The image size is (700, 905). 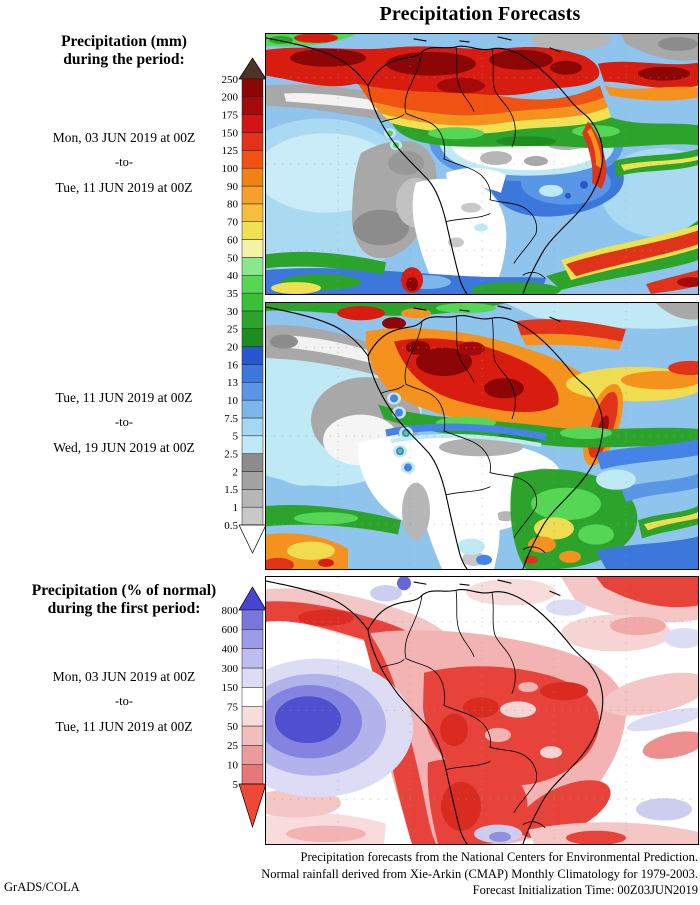 I want to click on colorbar-tick-label: 70, so click(x=233, y=223).